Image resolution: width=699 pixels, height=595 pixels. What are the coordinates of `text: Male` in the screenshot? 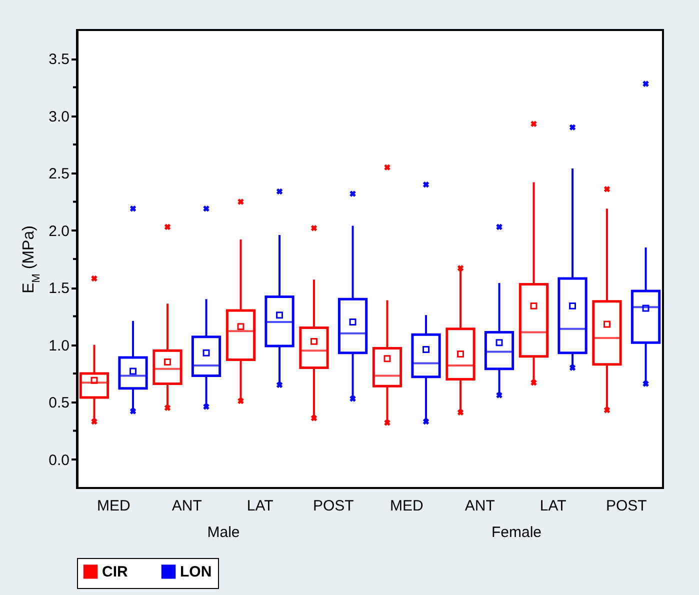 It's located at (223, 532).